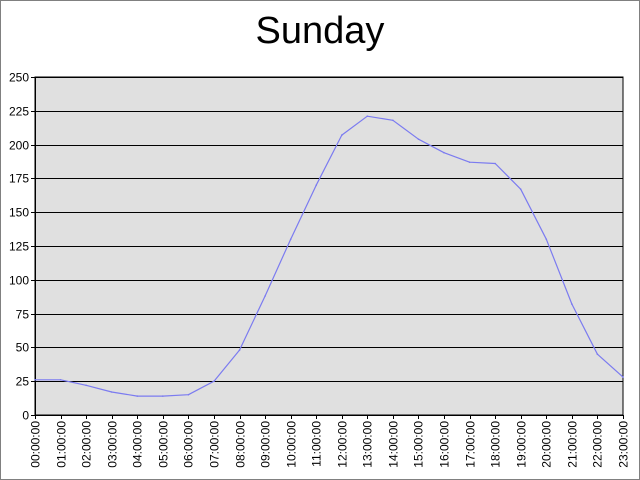 This screenshot has width=640, height=480. I want to click on x-tick-label: 18:00:00, so click(496, 444).